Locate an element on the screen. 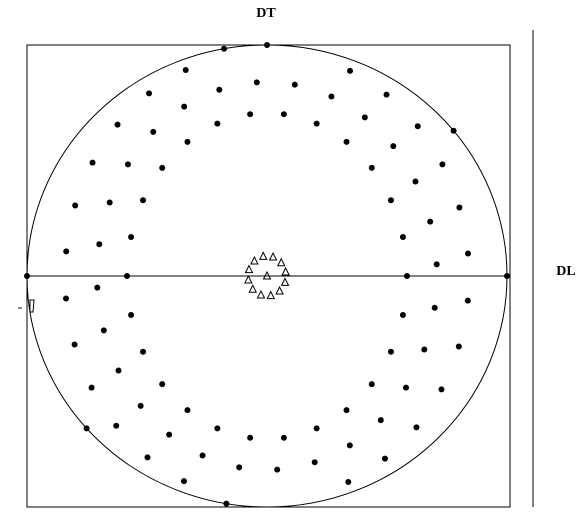  right-label: DL is located at coordinates (565, 271).